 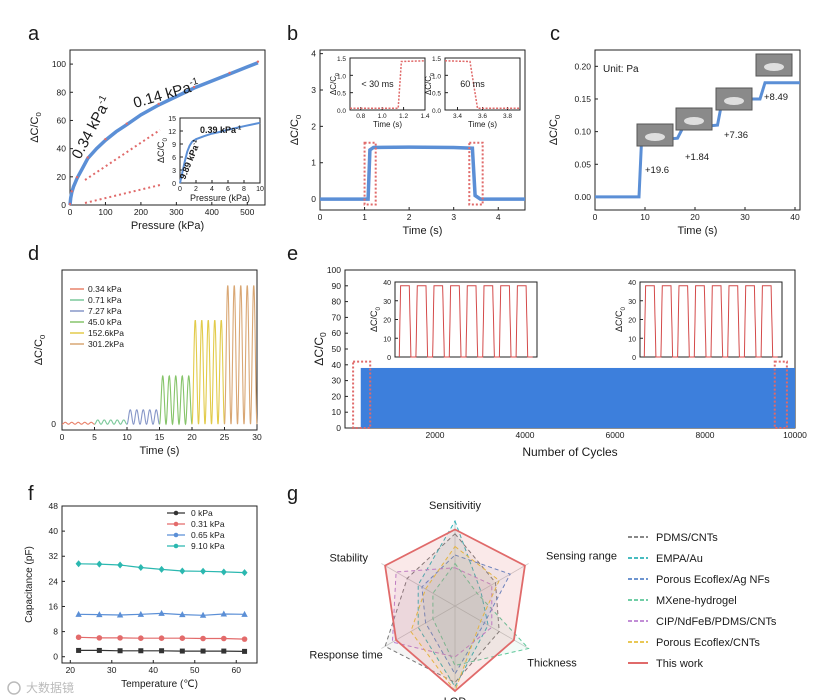 What do you see at coordinates (239, 128) in the screenshot?
I see `a-inset-slope2-exp: -1` at bounding box center [239, 128].